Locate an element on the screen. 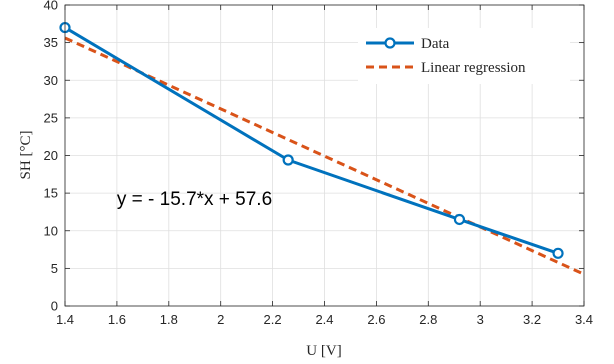  x-tick-label: 2.6 is located at coordinates (376, 319).